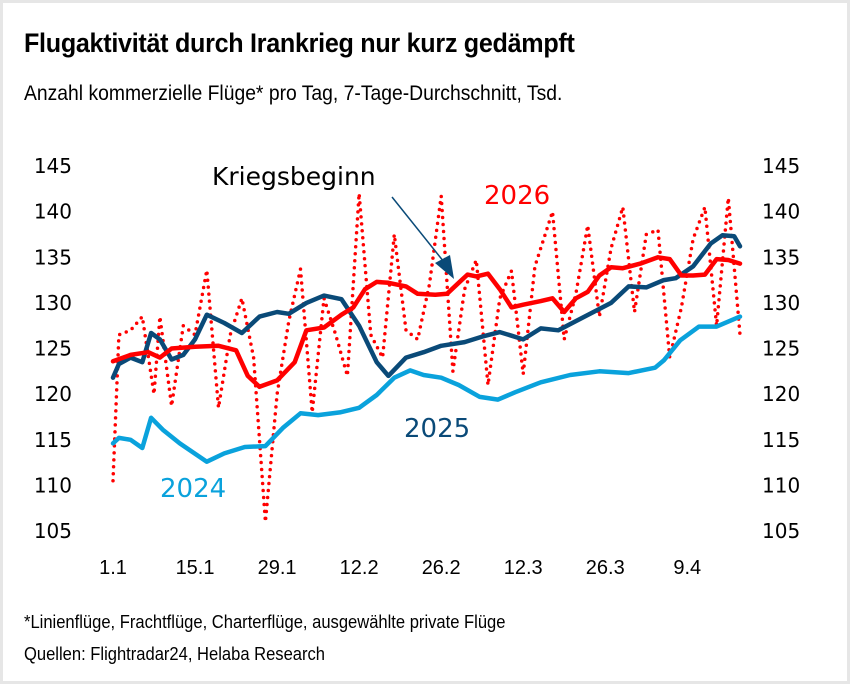 This screenshot has height=684, width=850. Describe the element at coordinates (53, 531) in the screenshot. I see `y-tick-left: 105` at that location.